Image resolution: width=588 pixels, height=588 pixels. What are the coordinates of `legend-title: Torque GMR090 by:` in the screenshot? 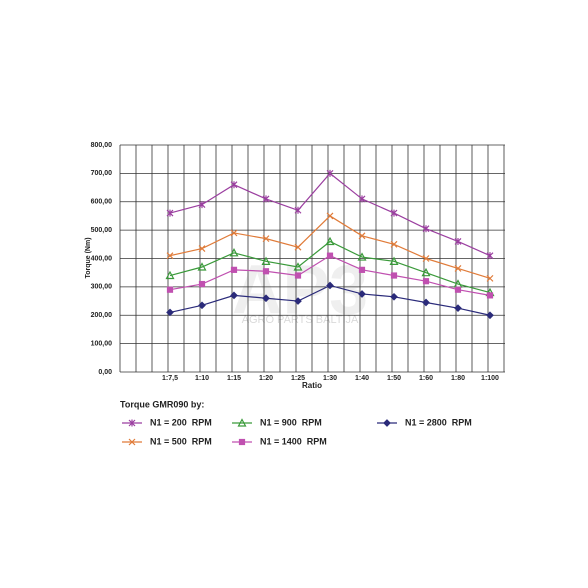 It's located at (162, 404).